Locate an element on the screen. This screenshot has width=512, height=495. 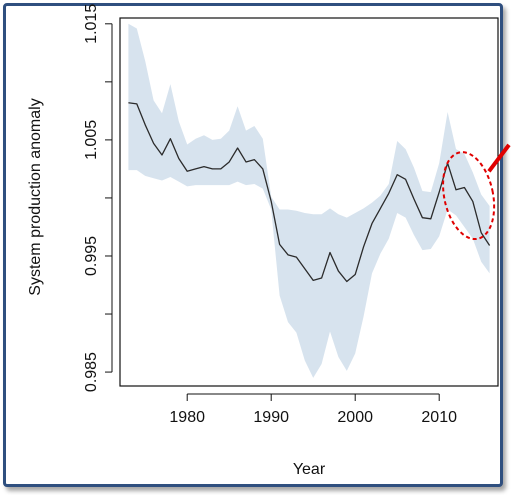
x-tick-label: 1990 is located at coordinates (271, 417).